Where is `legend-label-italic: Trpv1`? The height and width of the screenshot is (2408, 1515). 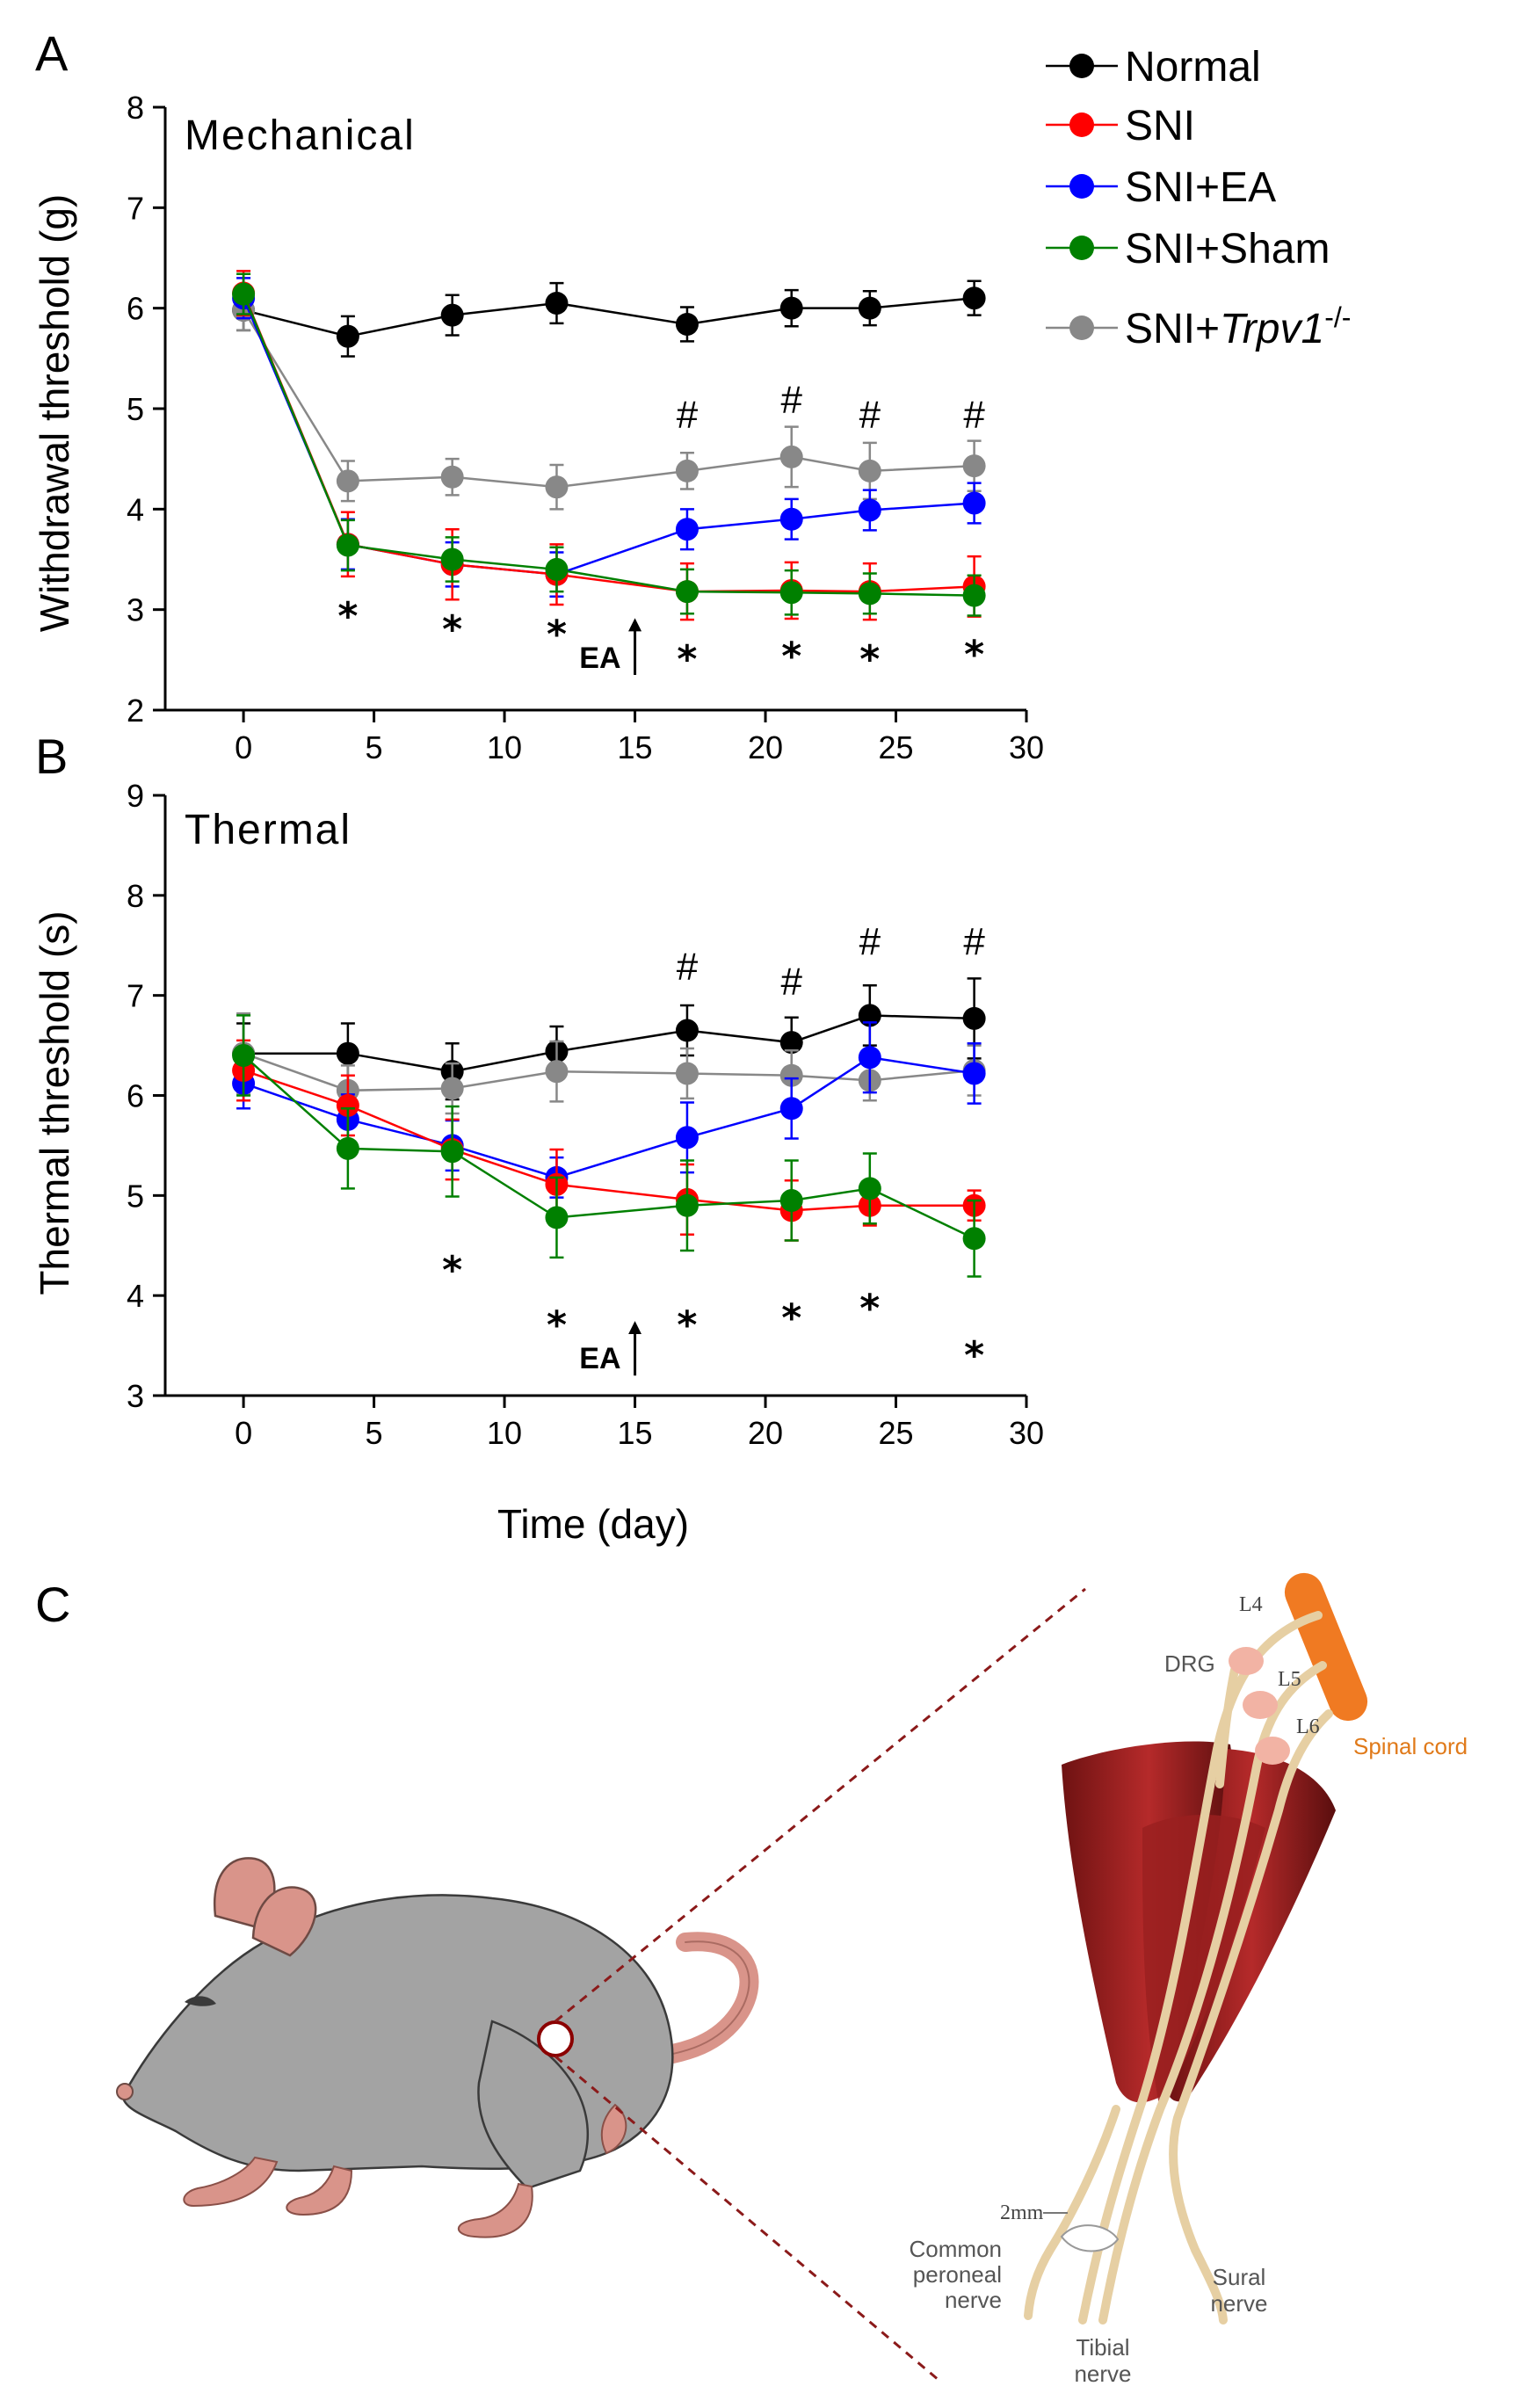
legend-label-italic: Trpv1 is located at coordinates (1272, 329).